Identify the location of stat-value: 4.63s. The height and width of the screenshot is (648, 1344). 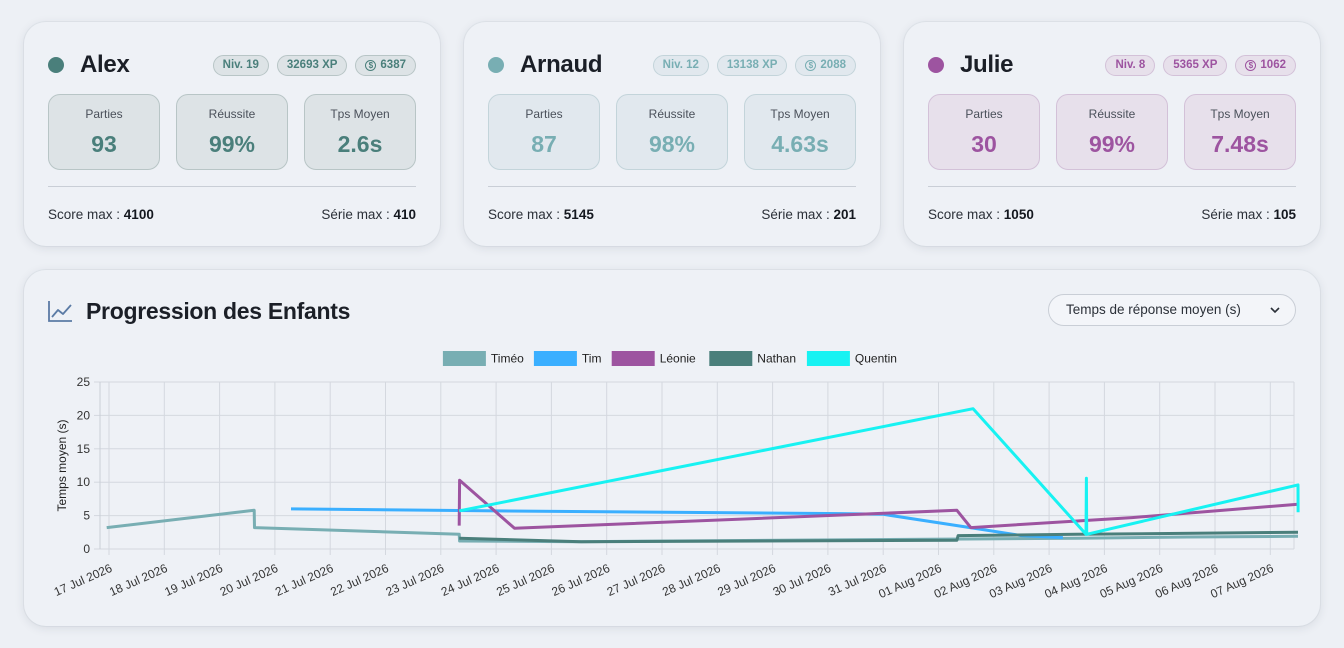
(800, 144).